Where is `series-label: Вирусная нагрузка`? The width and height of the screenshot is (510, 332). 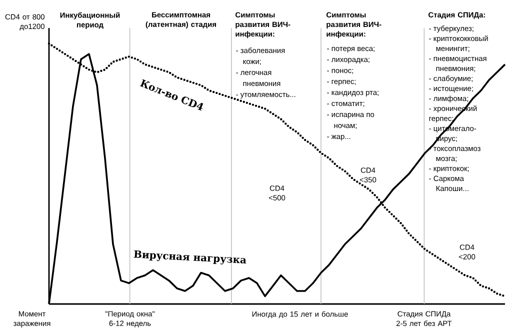 series-label: Вирусная нагрузка is located at coordinates (190, 257).